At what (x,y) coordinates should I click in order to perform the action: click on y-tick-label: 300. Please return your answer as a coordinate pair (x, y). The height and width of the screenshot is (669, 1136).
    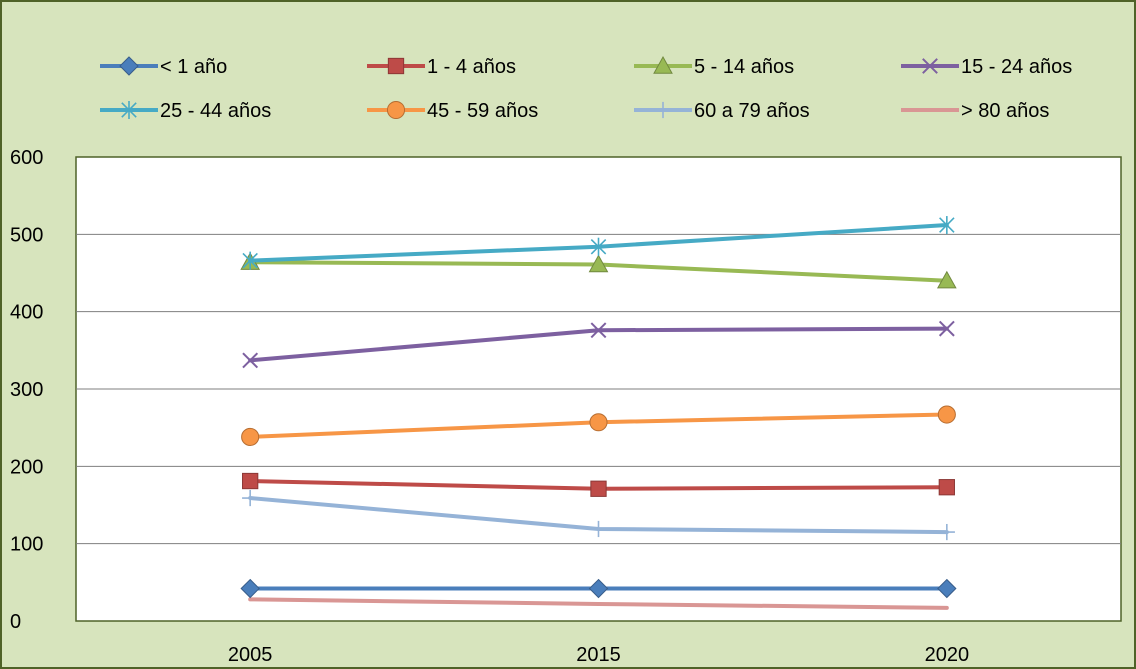
    Looking at the image, I should click on (26, 390).